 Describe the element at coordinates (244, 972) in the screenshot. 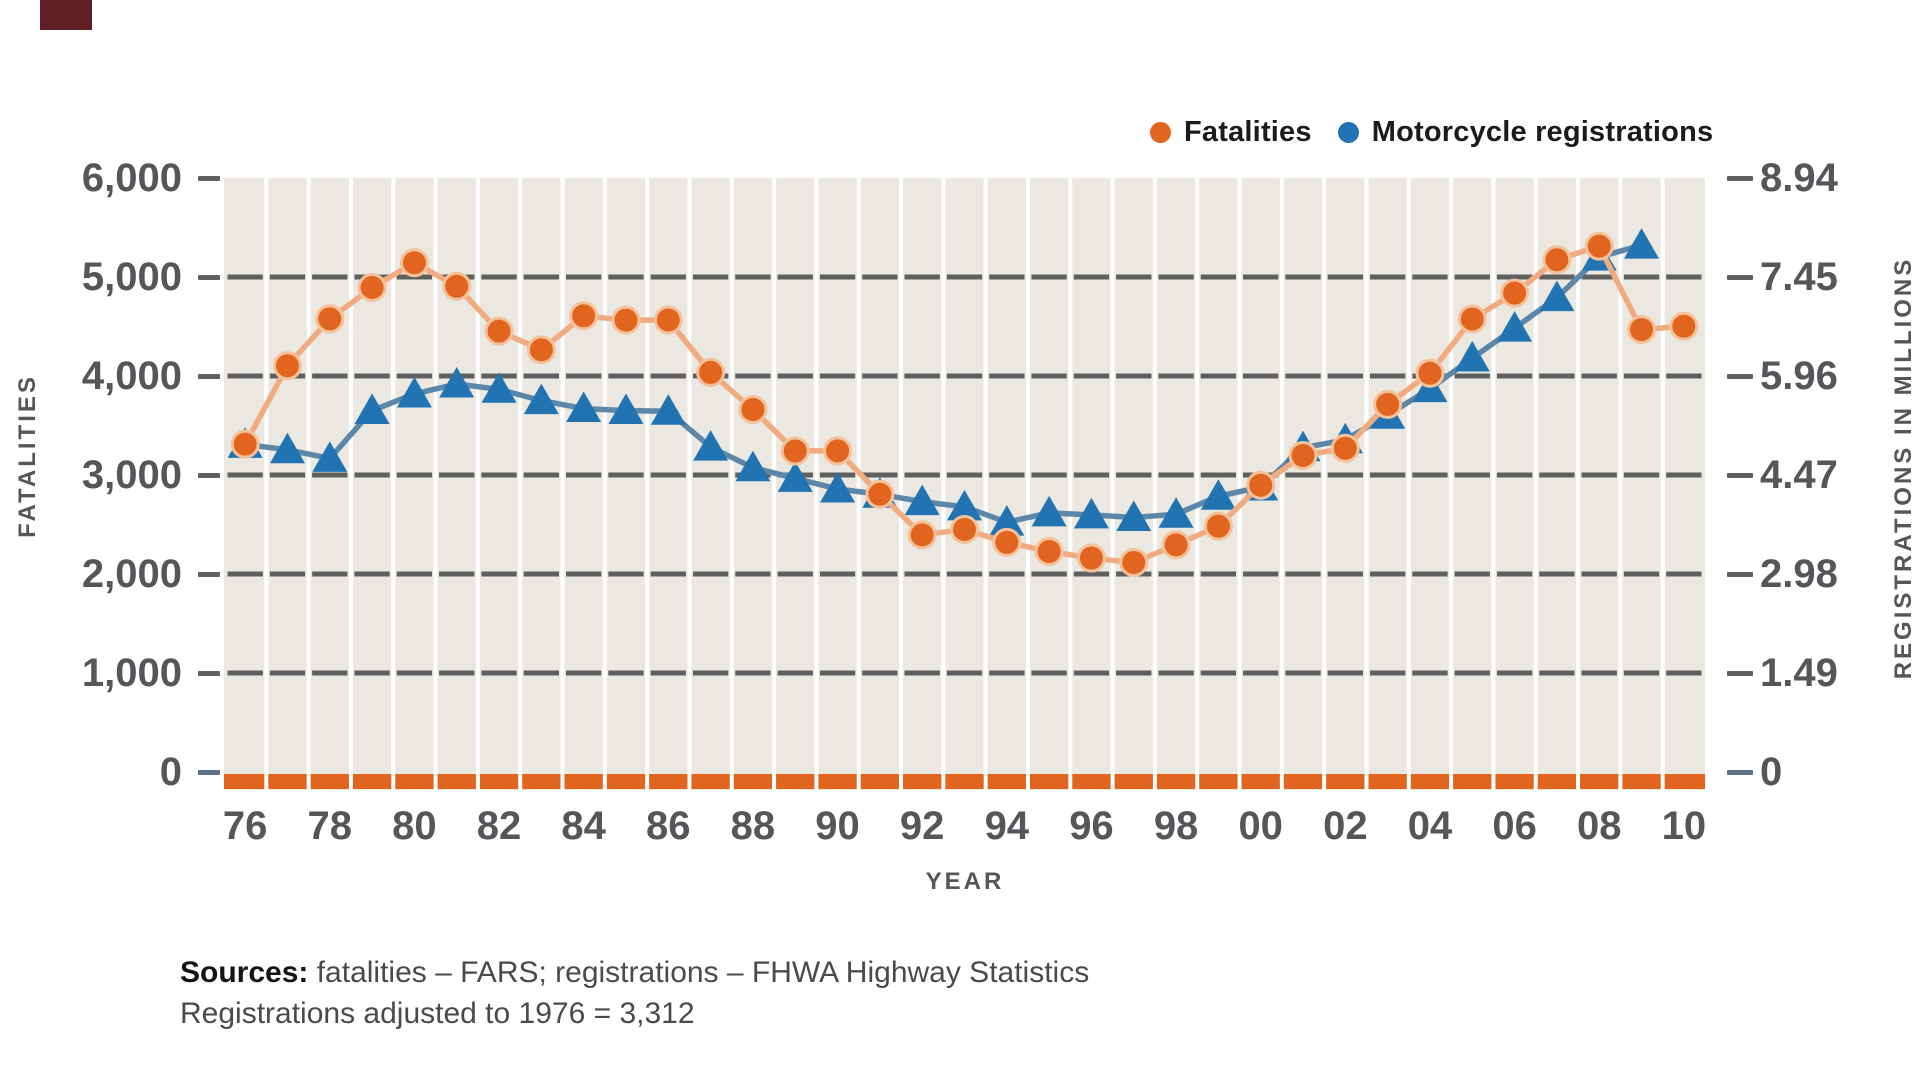

I see `sources-label: Sources:` at that location.